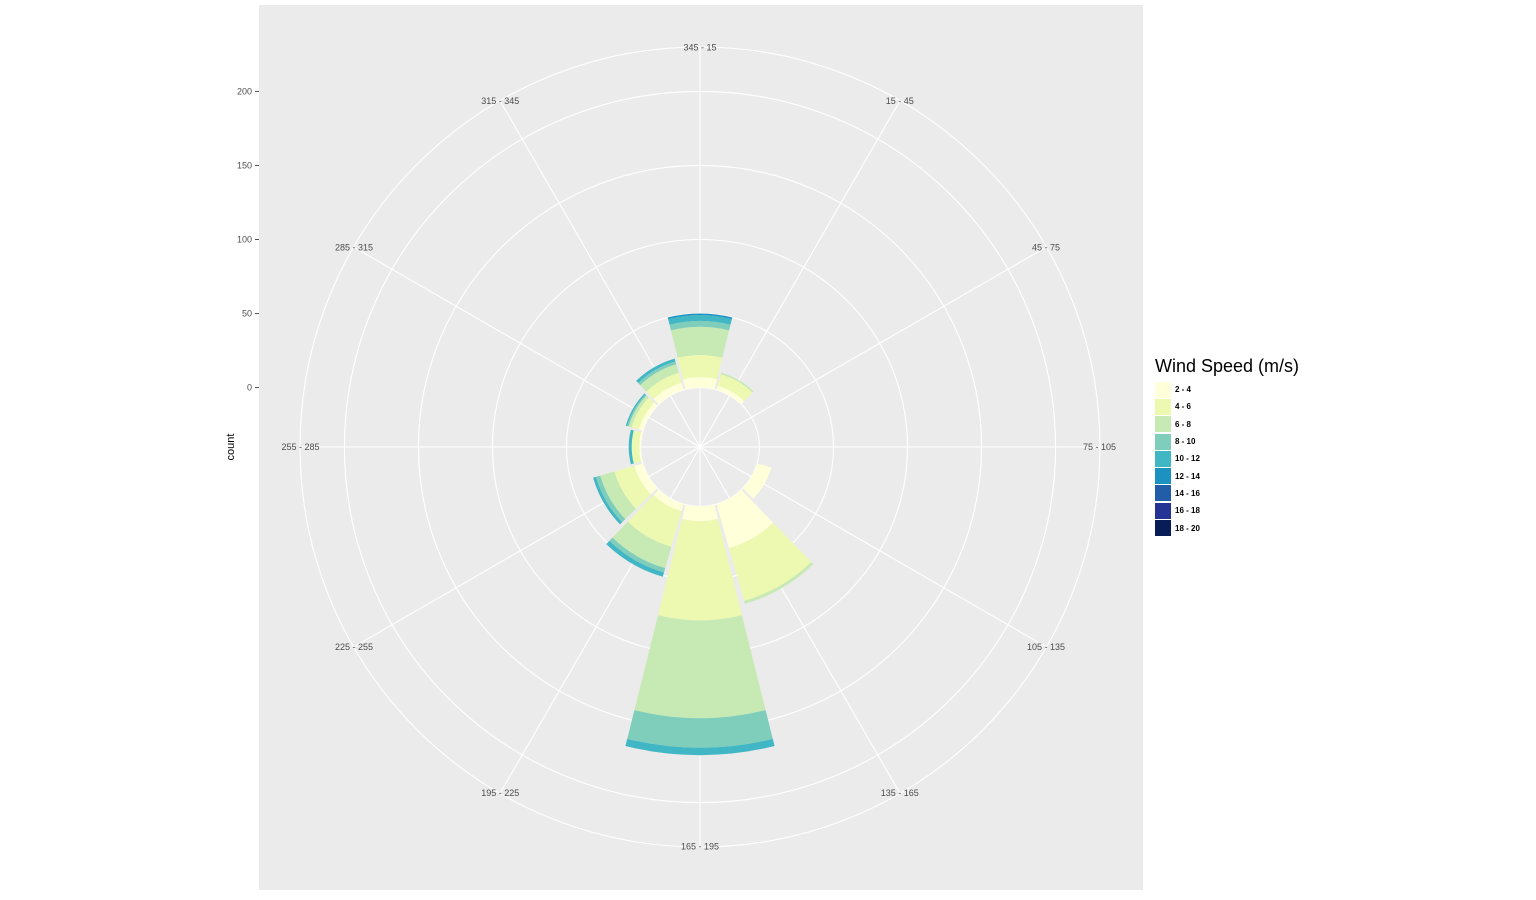 This screenshot has height=900, width=1536. I want to click on direction-label: 135 - 165, so click(900, 793).